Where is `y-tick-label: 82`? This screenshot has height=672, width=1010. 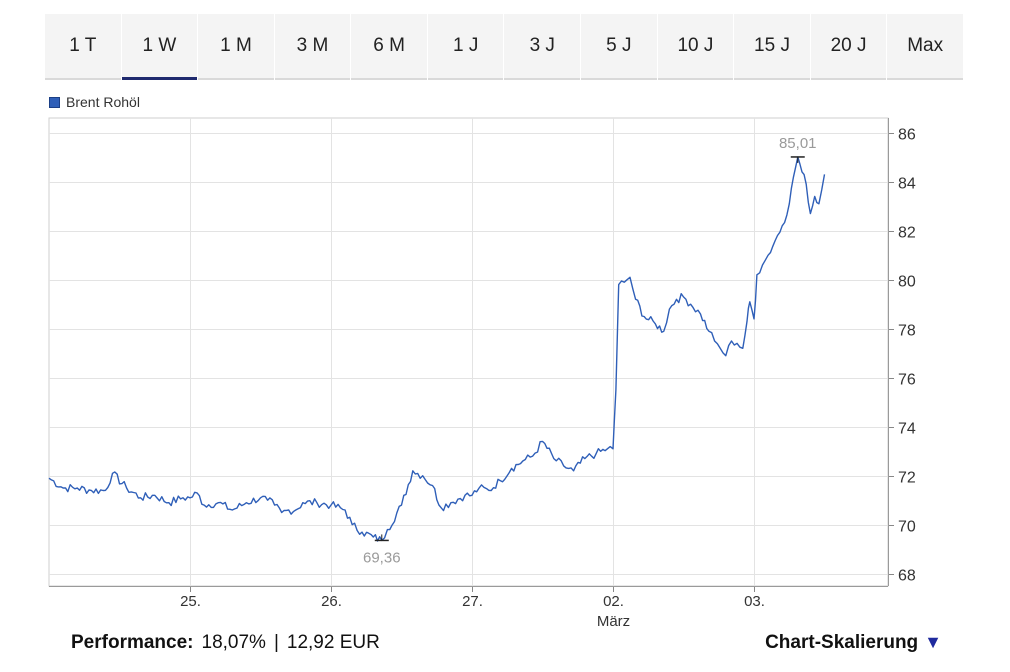 y-tick-label: 82 is located at coordinates (907, 233).